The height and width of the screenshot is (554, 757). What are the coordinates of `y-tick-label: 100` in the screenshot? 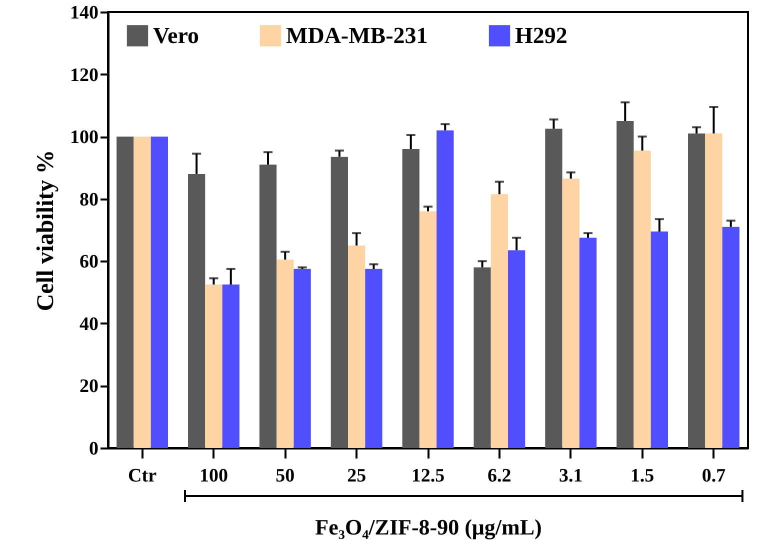 It's located at (84, 137).